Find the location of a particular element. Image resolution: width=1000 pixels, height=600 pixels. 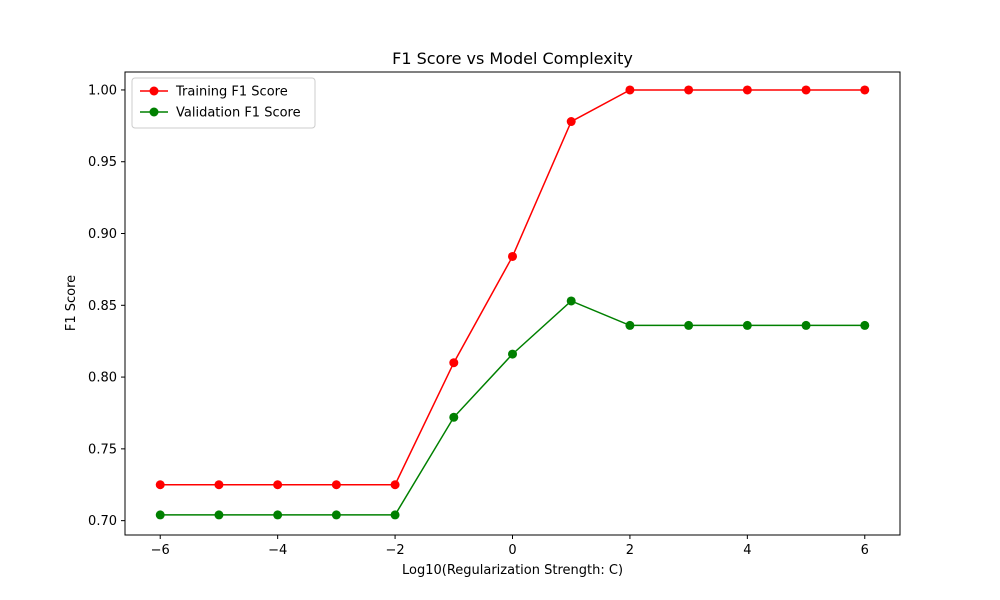

x-tick-label: 2 is located at coordinates (630, 550).